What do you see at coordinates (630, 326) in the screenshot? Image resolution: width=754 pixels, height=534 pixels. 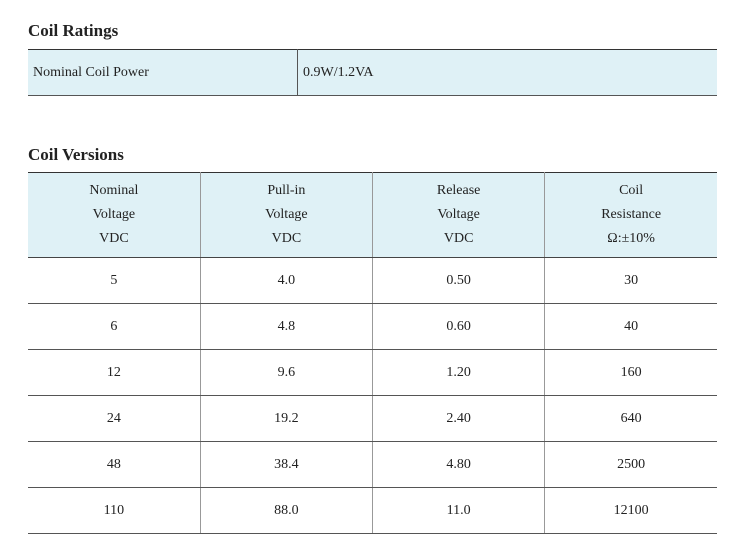 I see `table-cell: 40` at bounding box center [630, 326].